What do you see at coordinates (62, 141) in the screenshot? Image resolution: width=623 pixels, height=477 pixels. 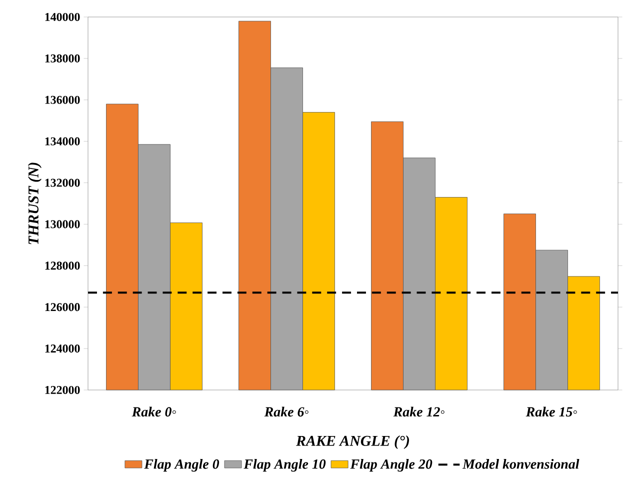 I see `y-tick-label: 134000` at bounding box center [62, 141].